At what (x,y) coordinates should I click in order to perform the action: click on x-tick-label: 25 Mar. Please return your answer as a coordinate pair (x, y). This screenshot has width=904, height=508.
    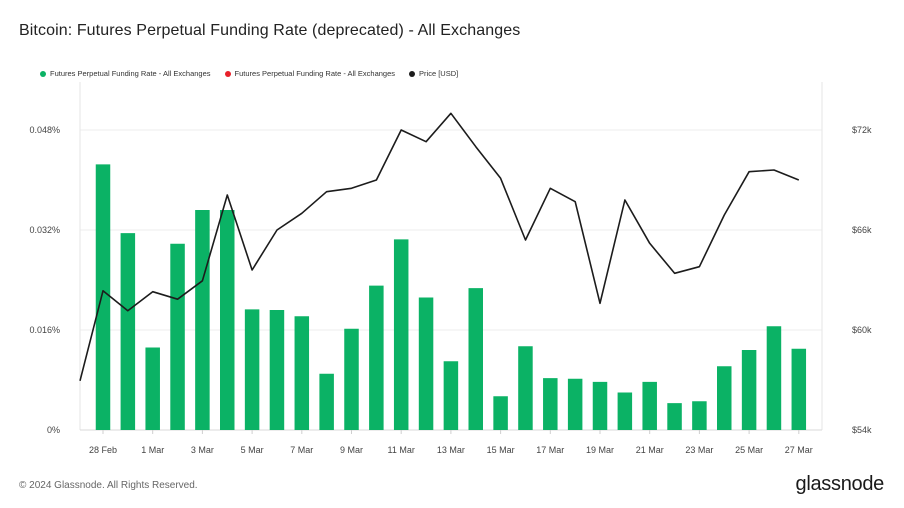
    Looking at the image, I should click on (749, 450).